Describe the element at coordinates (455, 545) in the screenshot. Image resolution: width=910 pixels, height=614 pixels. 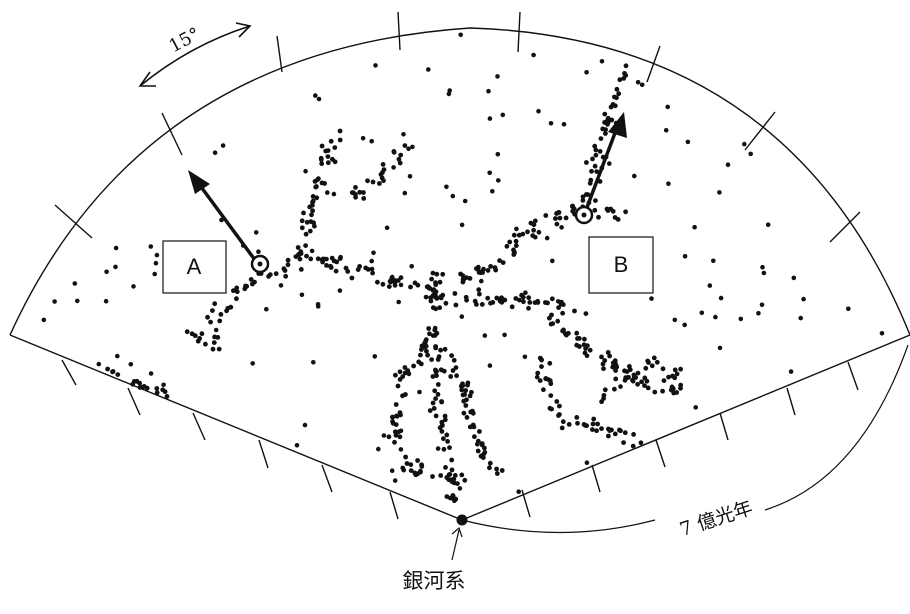
I see `origin-pointer-line` at that location.